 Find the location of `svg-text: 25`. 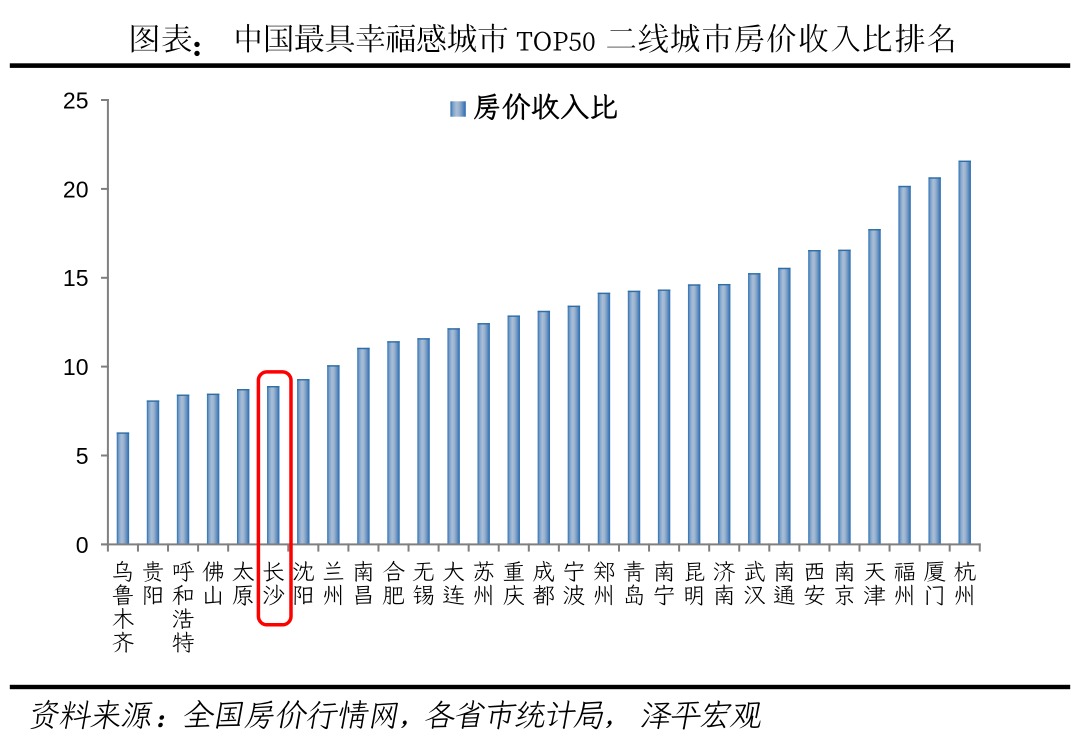

svg-text: 25 is located at coordinates (76, 100).